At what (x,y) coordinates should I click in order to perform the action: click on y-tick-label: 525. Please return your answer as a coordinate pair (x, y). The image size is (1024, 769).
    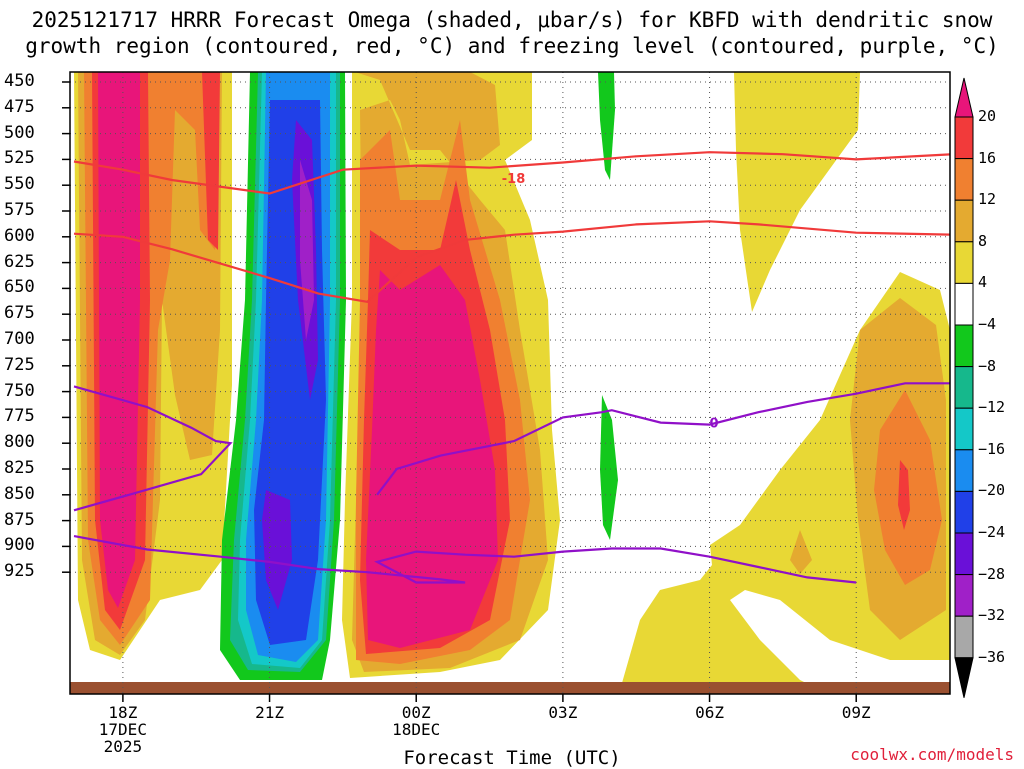
    Looking at the image, I should click on (19, 158).